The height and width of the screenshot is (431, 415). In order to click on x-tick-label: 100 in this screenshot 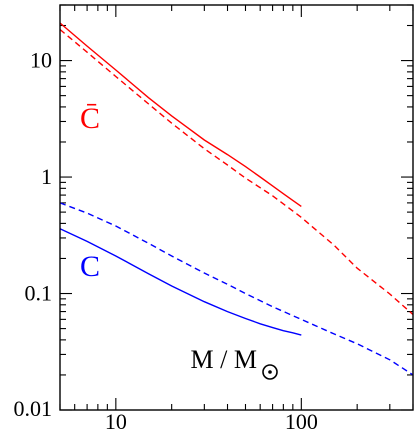, I will do `click(301, 420)`.